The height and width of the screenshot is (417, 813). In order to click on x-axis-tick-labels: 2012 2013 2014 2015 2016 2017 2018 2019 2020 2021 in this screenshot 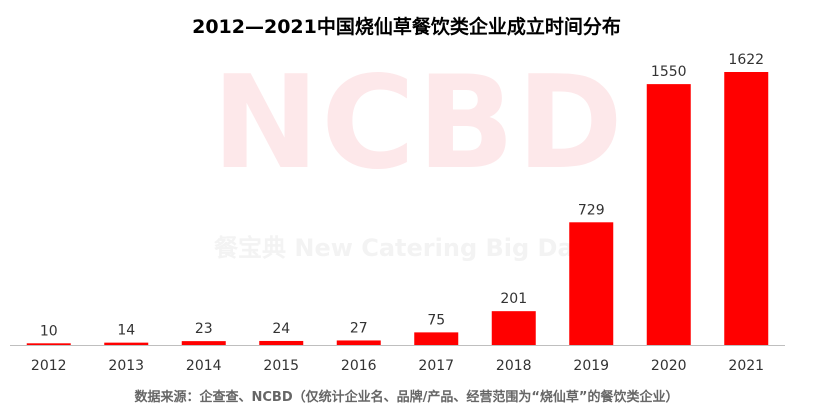, I will do `click(397, 366)`.